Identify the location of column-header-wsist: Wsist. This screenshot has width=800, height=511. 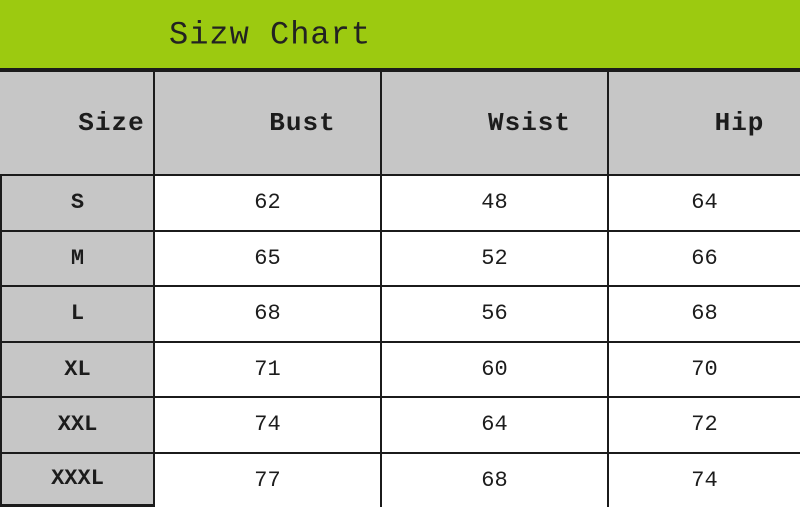
(493, 123).